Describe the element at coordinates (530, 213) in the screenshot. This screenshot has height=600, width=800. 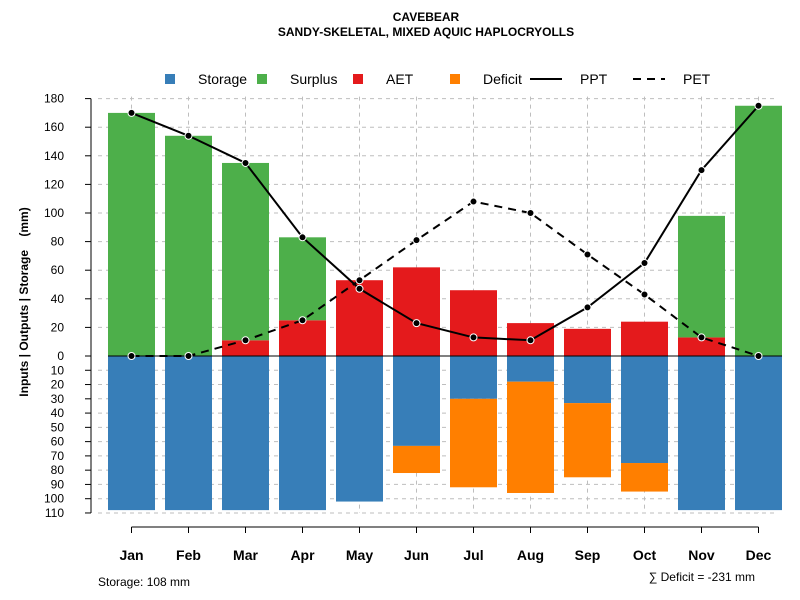
I see `pet-point-aug` at that location.